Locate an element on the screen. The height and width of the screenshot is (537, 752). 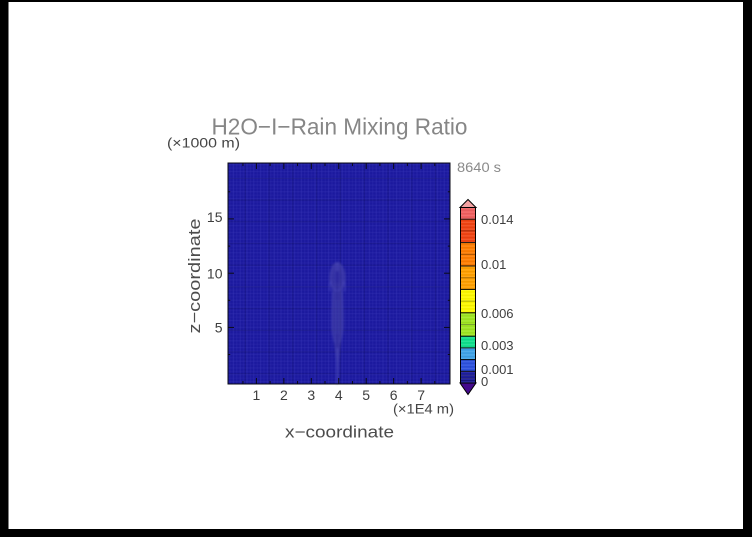
svg-text: 0.014 is located at coordinates (497, 219).